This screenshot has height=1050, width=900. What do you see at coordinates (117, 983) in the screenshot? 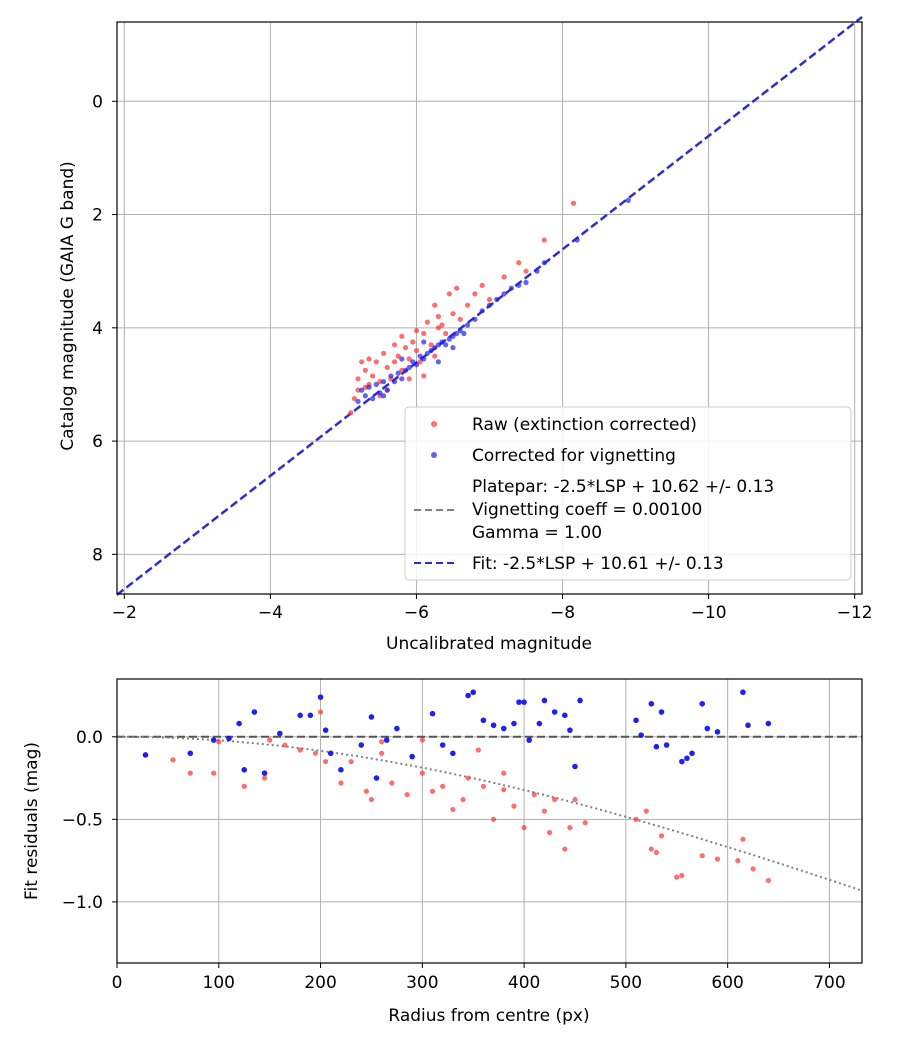
I see `bottom-x-tick-label: 0` at bounding box center [117, 983].